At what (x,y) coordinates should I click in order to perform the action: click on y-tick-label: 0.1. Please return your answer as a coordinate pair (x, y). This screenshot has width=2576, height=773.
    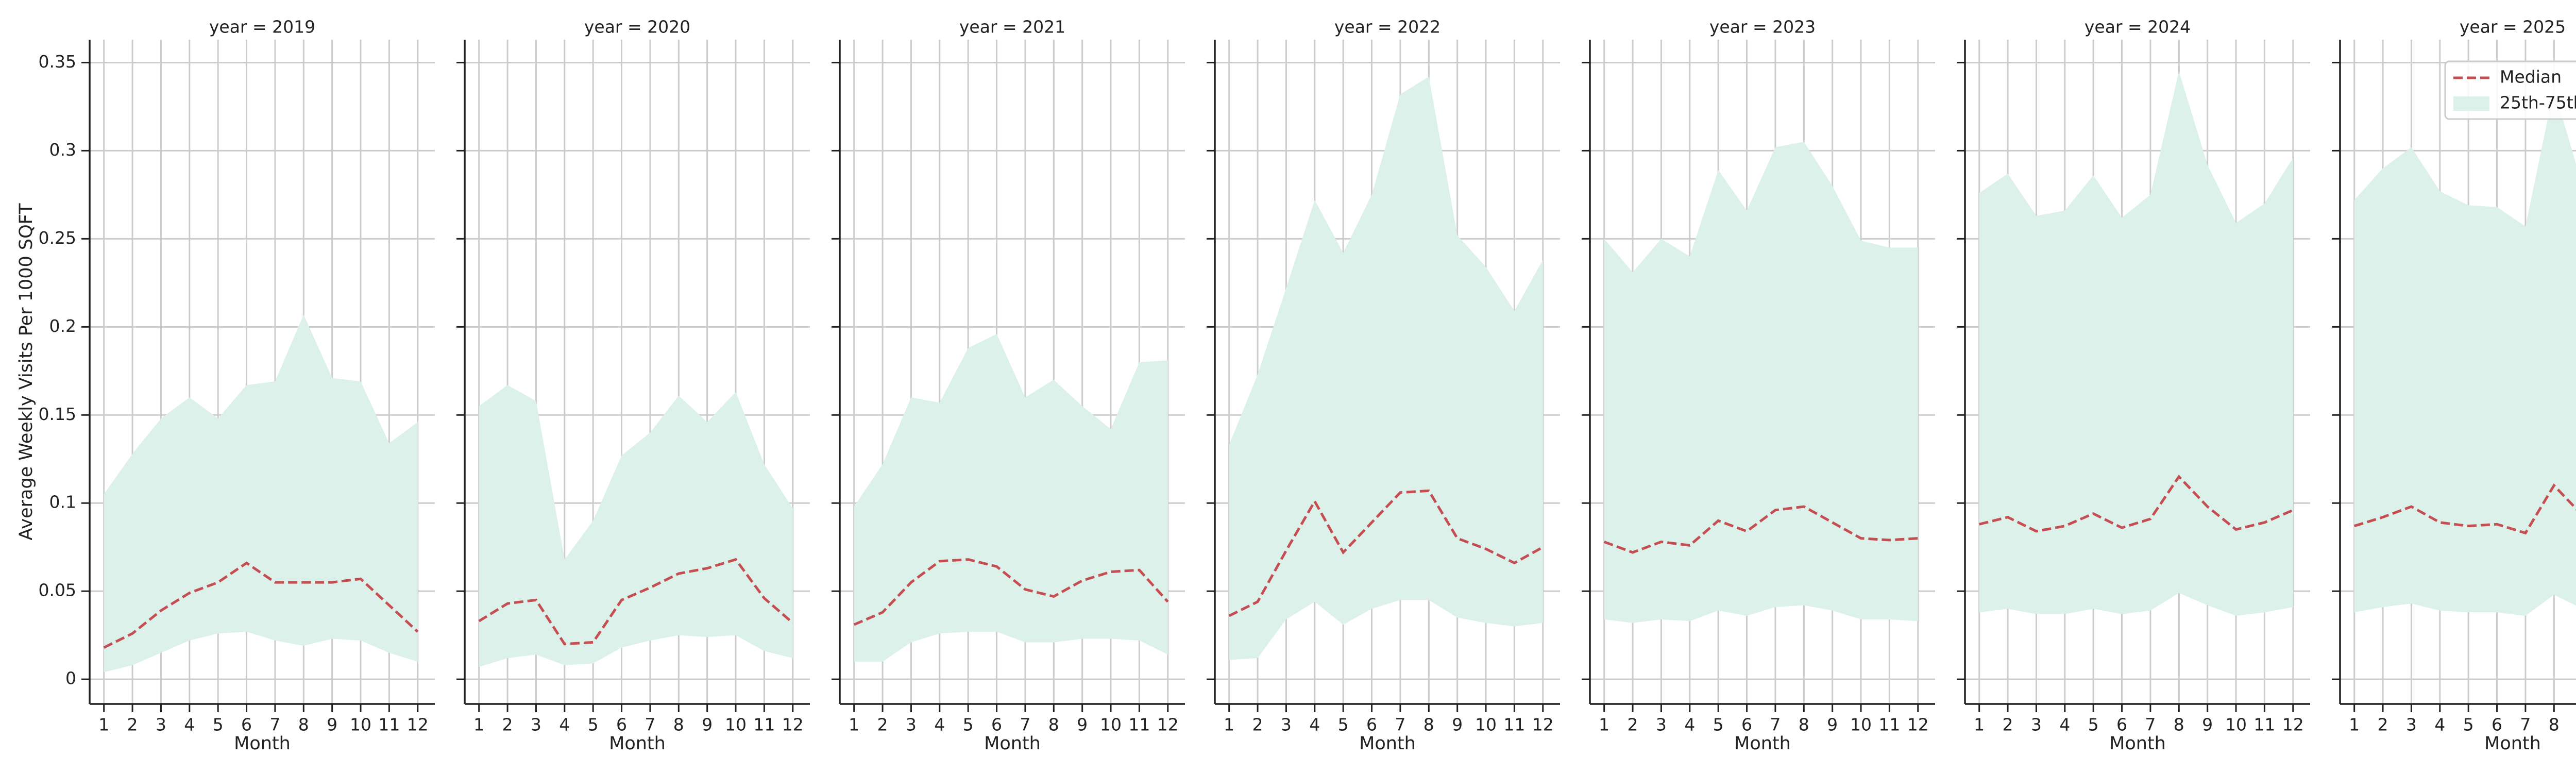
    Looking at the image, I should click on (62, 502).